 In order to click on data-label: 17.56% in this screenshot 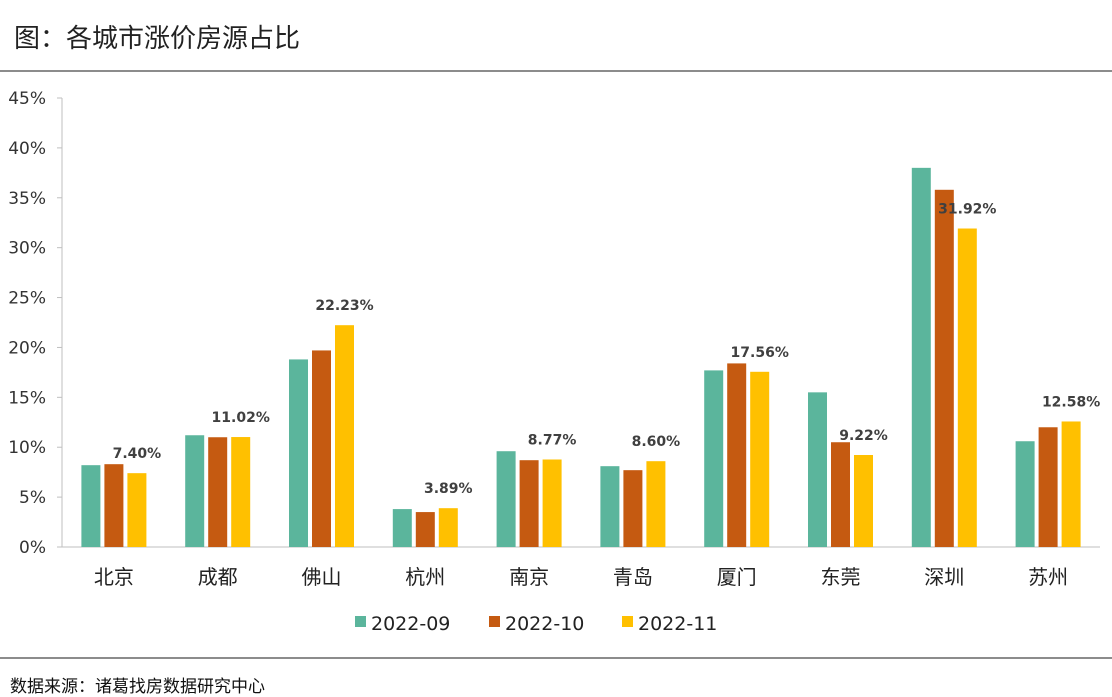, I will do `click(760, 353)`.